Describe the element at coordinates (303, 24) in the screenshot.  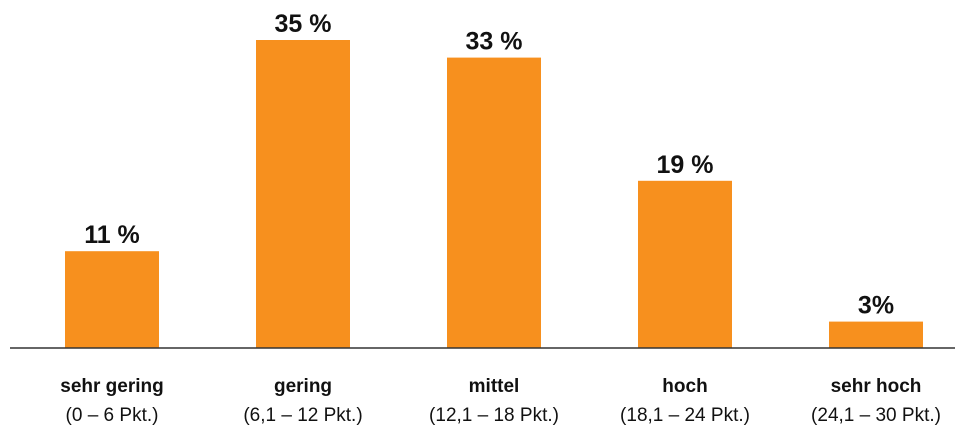
I see `value-label-1: 35 %` at that location.